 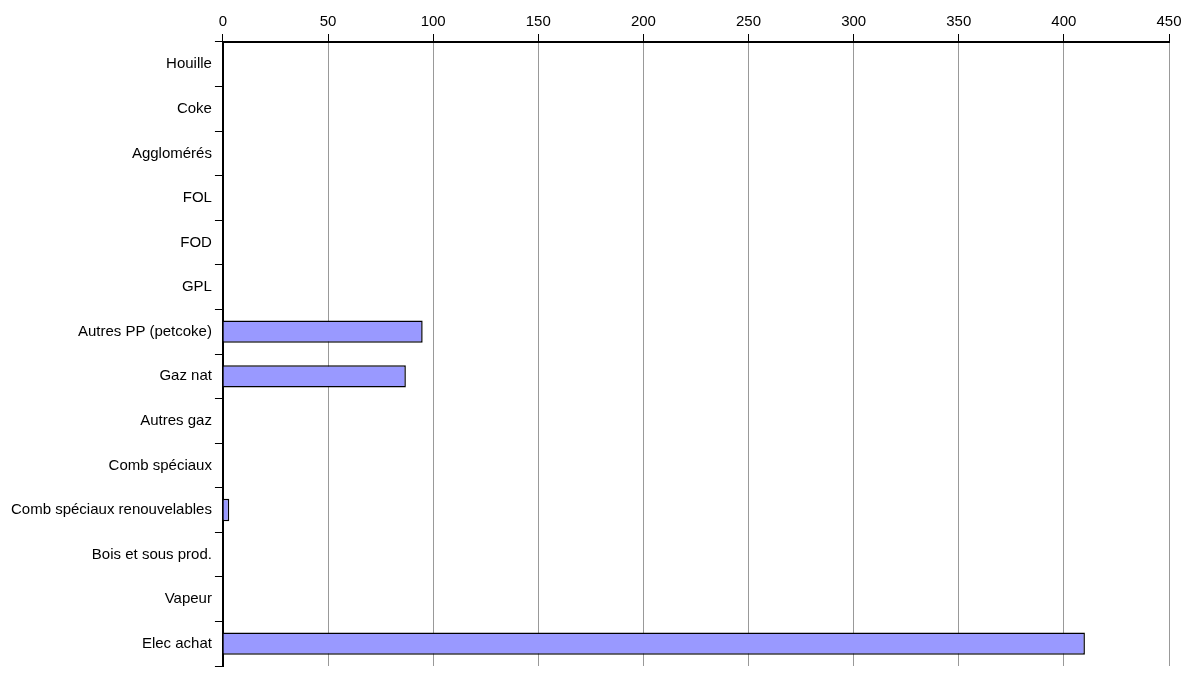 What do you see at coordinates (196, 241) in the screenshot?
I see `y-tick-label: FOD` at bounding box center [196, 241].